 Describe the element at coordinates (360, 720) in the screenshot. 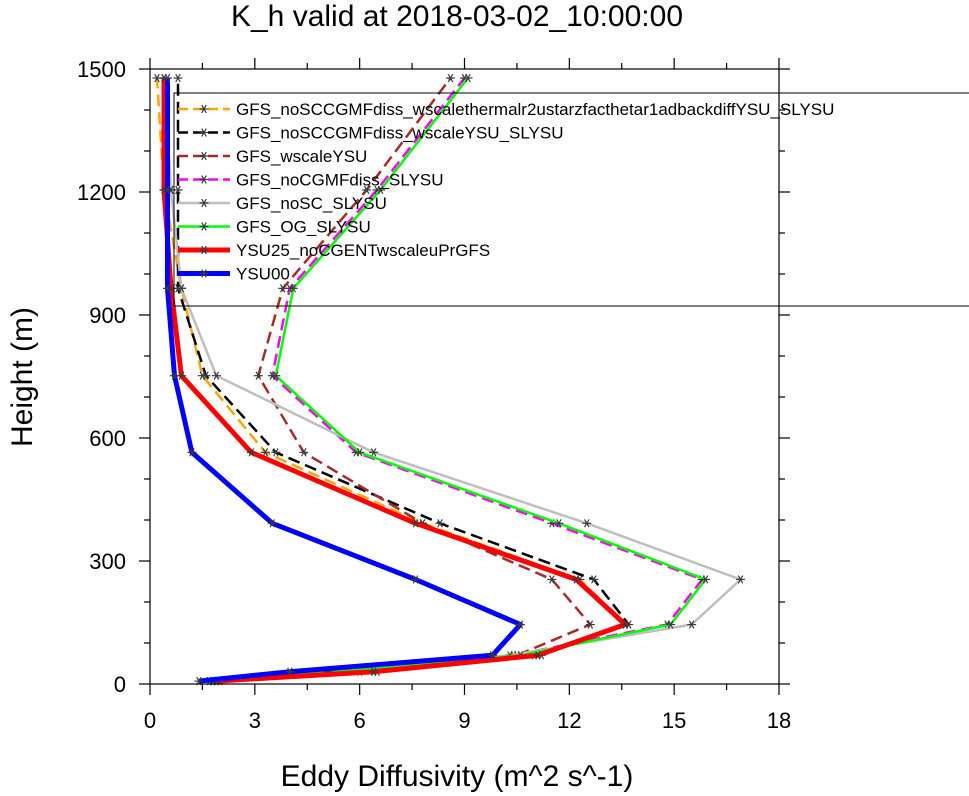

I see `x-tick-label: 6` at that location.